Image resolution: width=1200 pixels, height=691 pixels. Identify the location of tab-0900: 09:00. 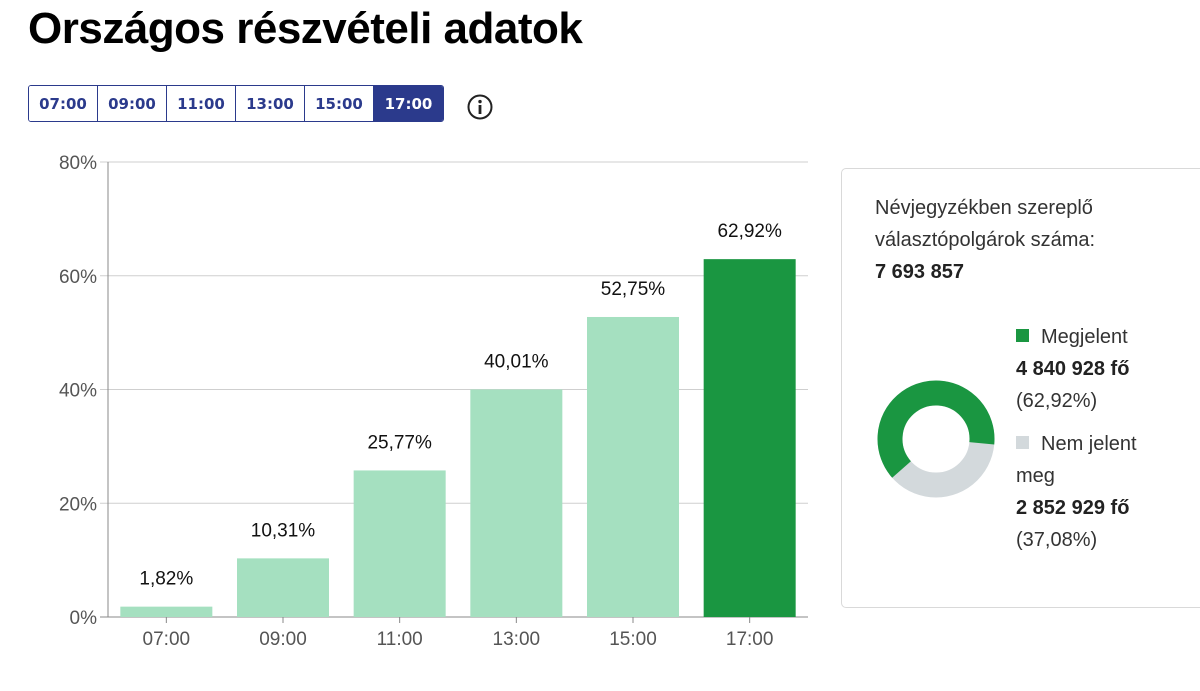
(132, 103).